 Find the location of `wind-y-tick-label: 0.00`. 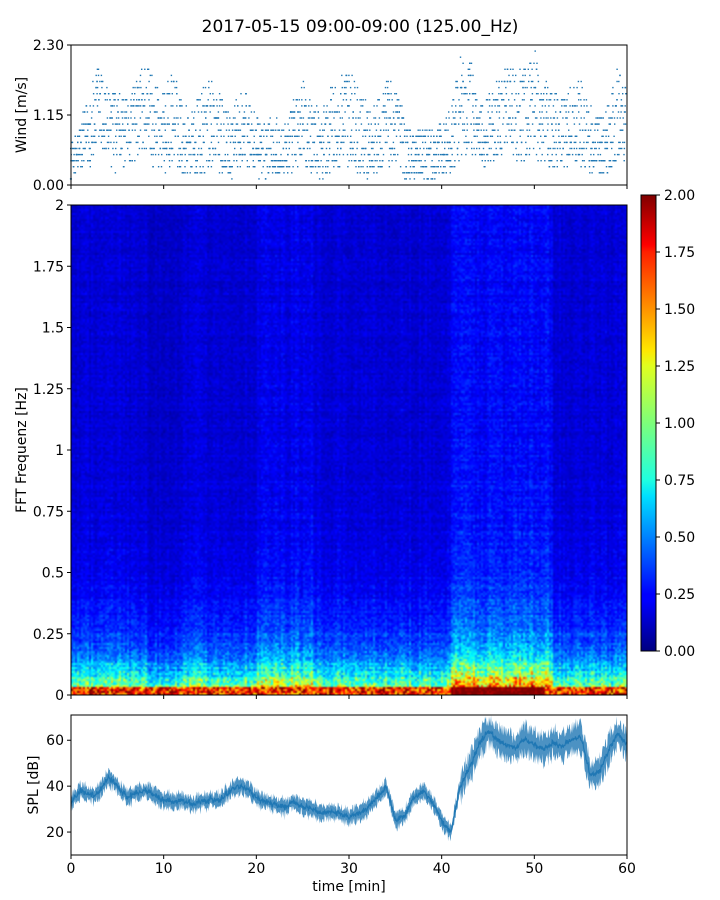

wind-y-tick-label: 0.00 is located at coordinates (48, 186).